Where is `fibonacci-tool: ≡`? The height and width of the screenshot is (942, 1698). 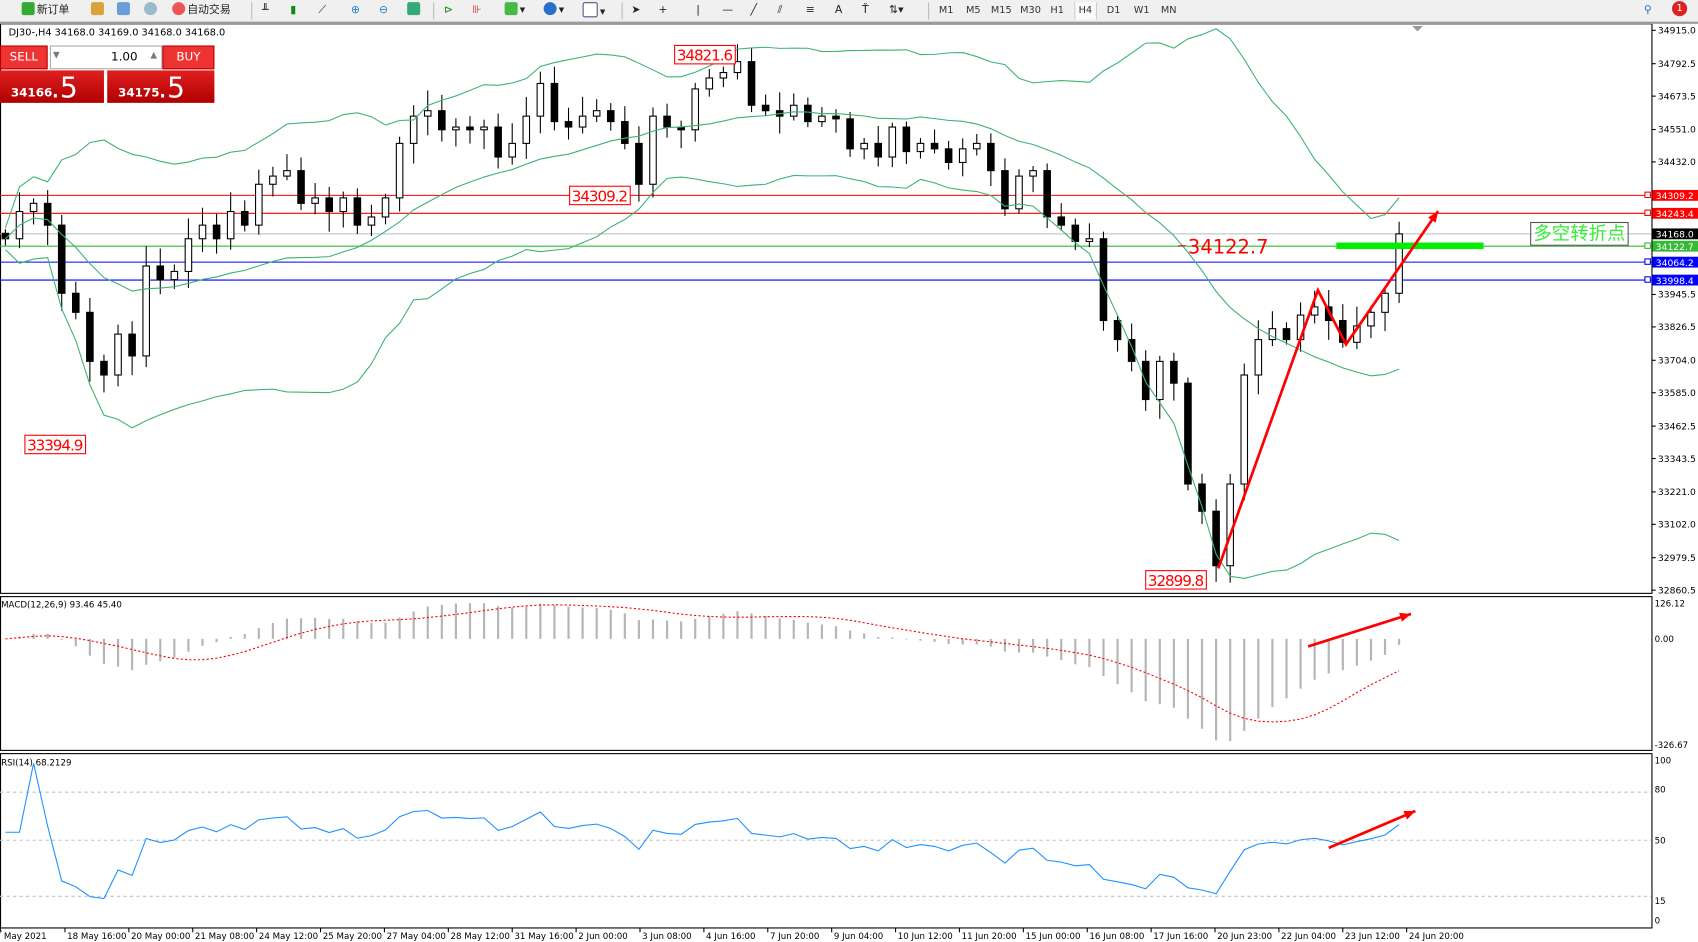 fibonacci-tool: ≡ is located at coordinates (810, 10).